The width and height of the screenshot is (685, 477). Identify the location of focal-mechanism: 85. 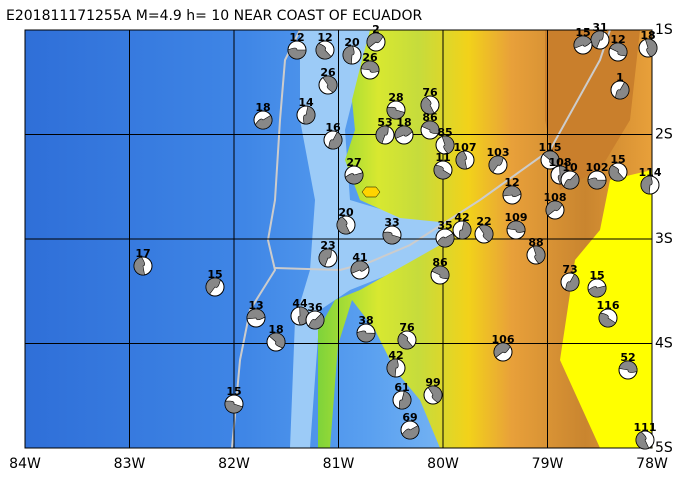
(445, 140).